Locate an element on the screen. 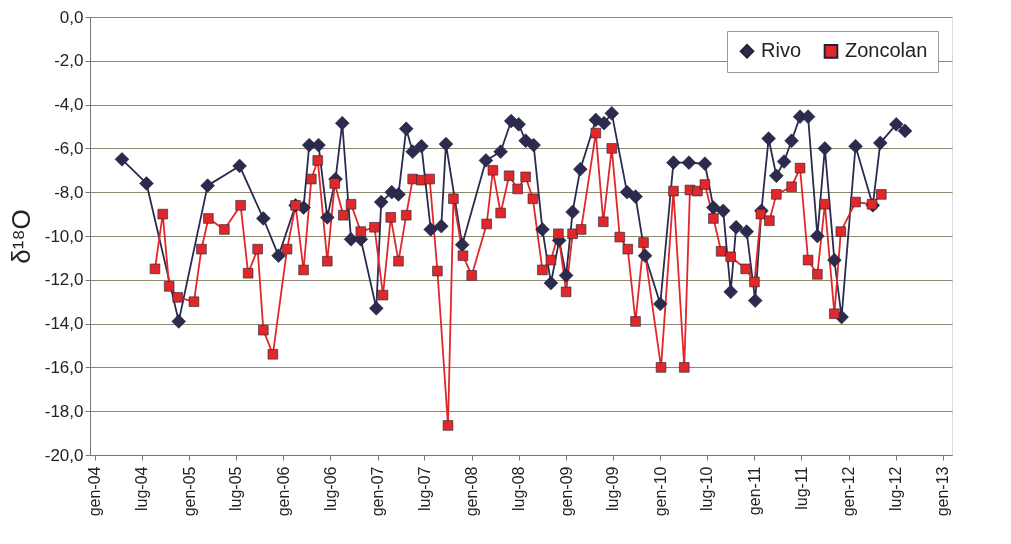 The width and height of the screenshot is (1011, 544). x-tick-label: lug-06 is located at coordinates (330, 488).